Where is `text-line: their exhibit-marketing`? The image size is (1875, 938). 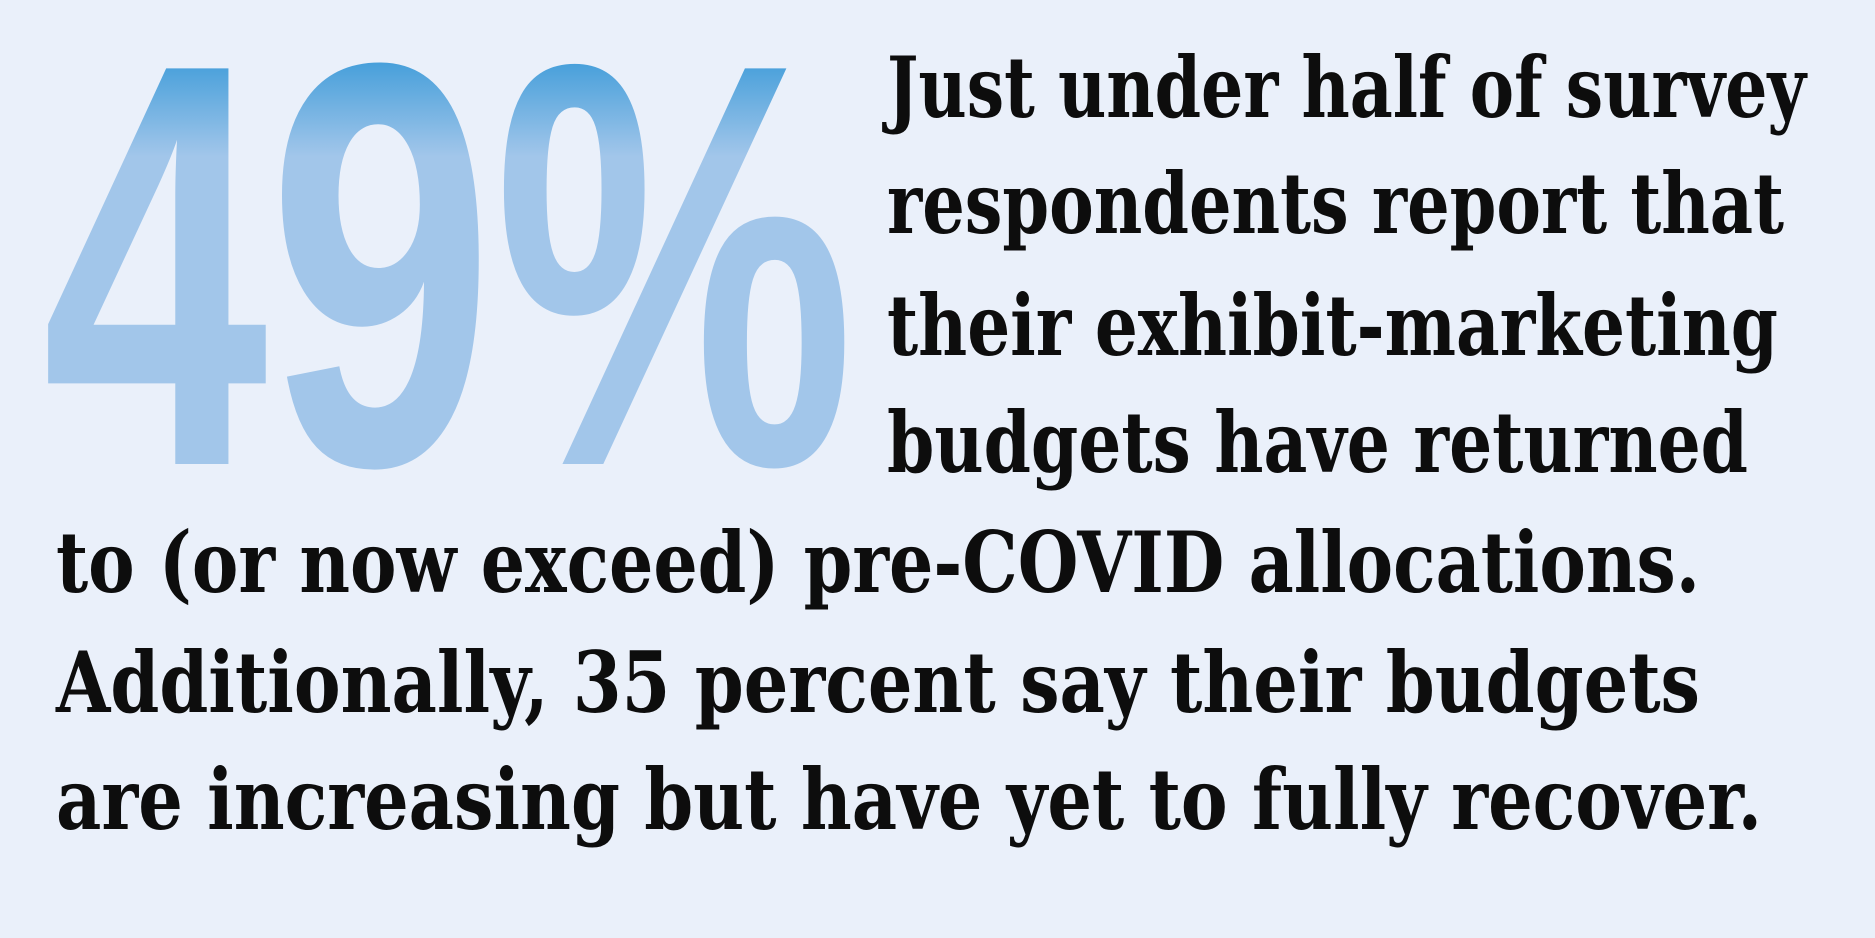
text-line: their exhibit-marketing is located at coordinates (1332, 325).